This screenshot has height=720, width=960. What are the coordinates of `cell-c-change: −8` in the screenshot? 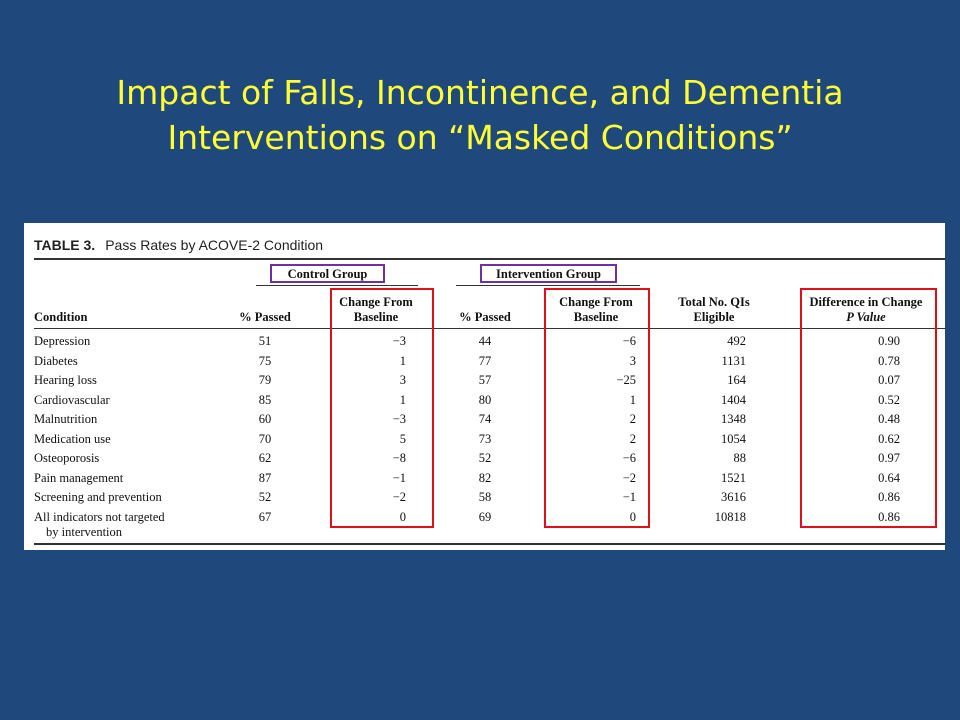 It's located at (399, 458).